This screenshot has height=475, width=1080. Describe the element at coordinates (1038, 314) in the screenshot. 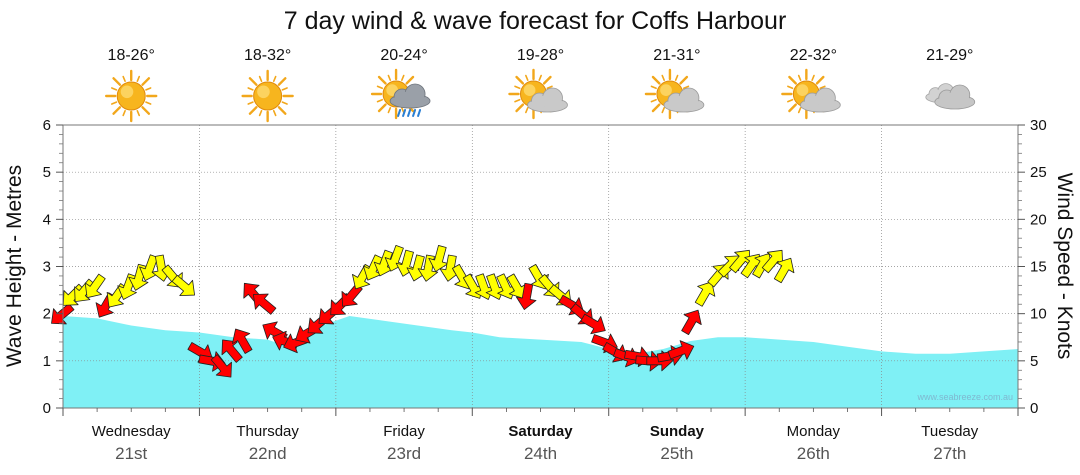

I see `right-tick-label: 10` at that location.